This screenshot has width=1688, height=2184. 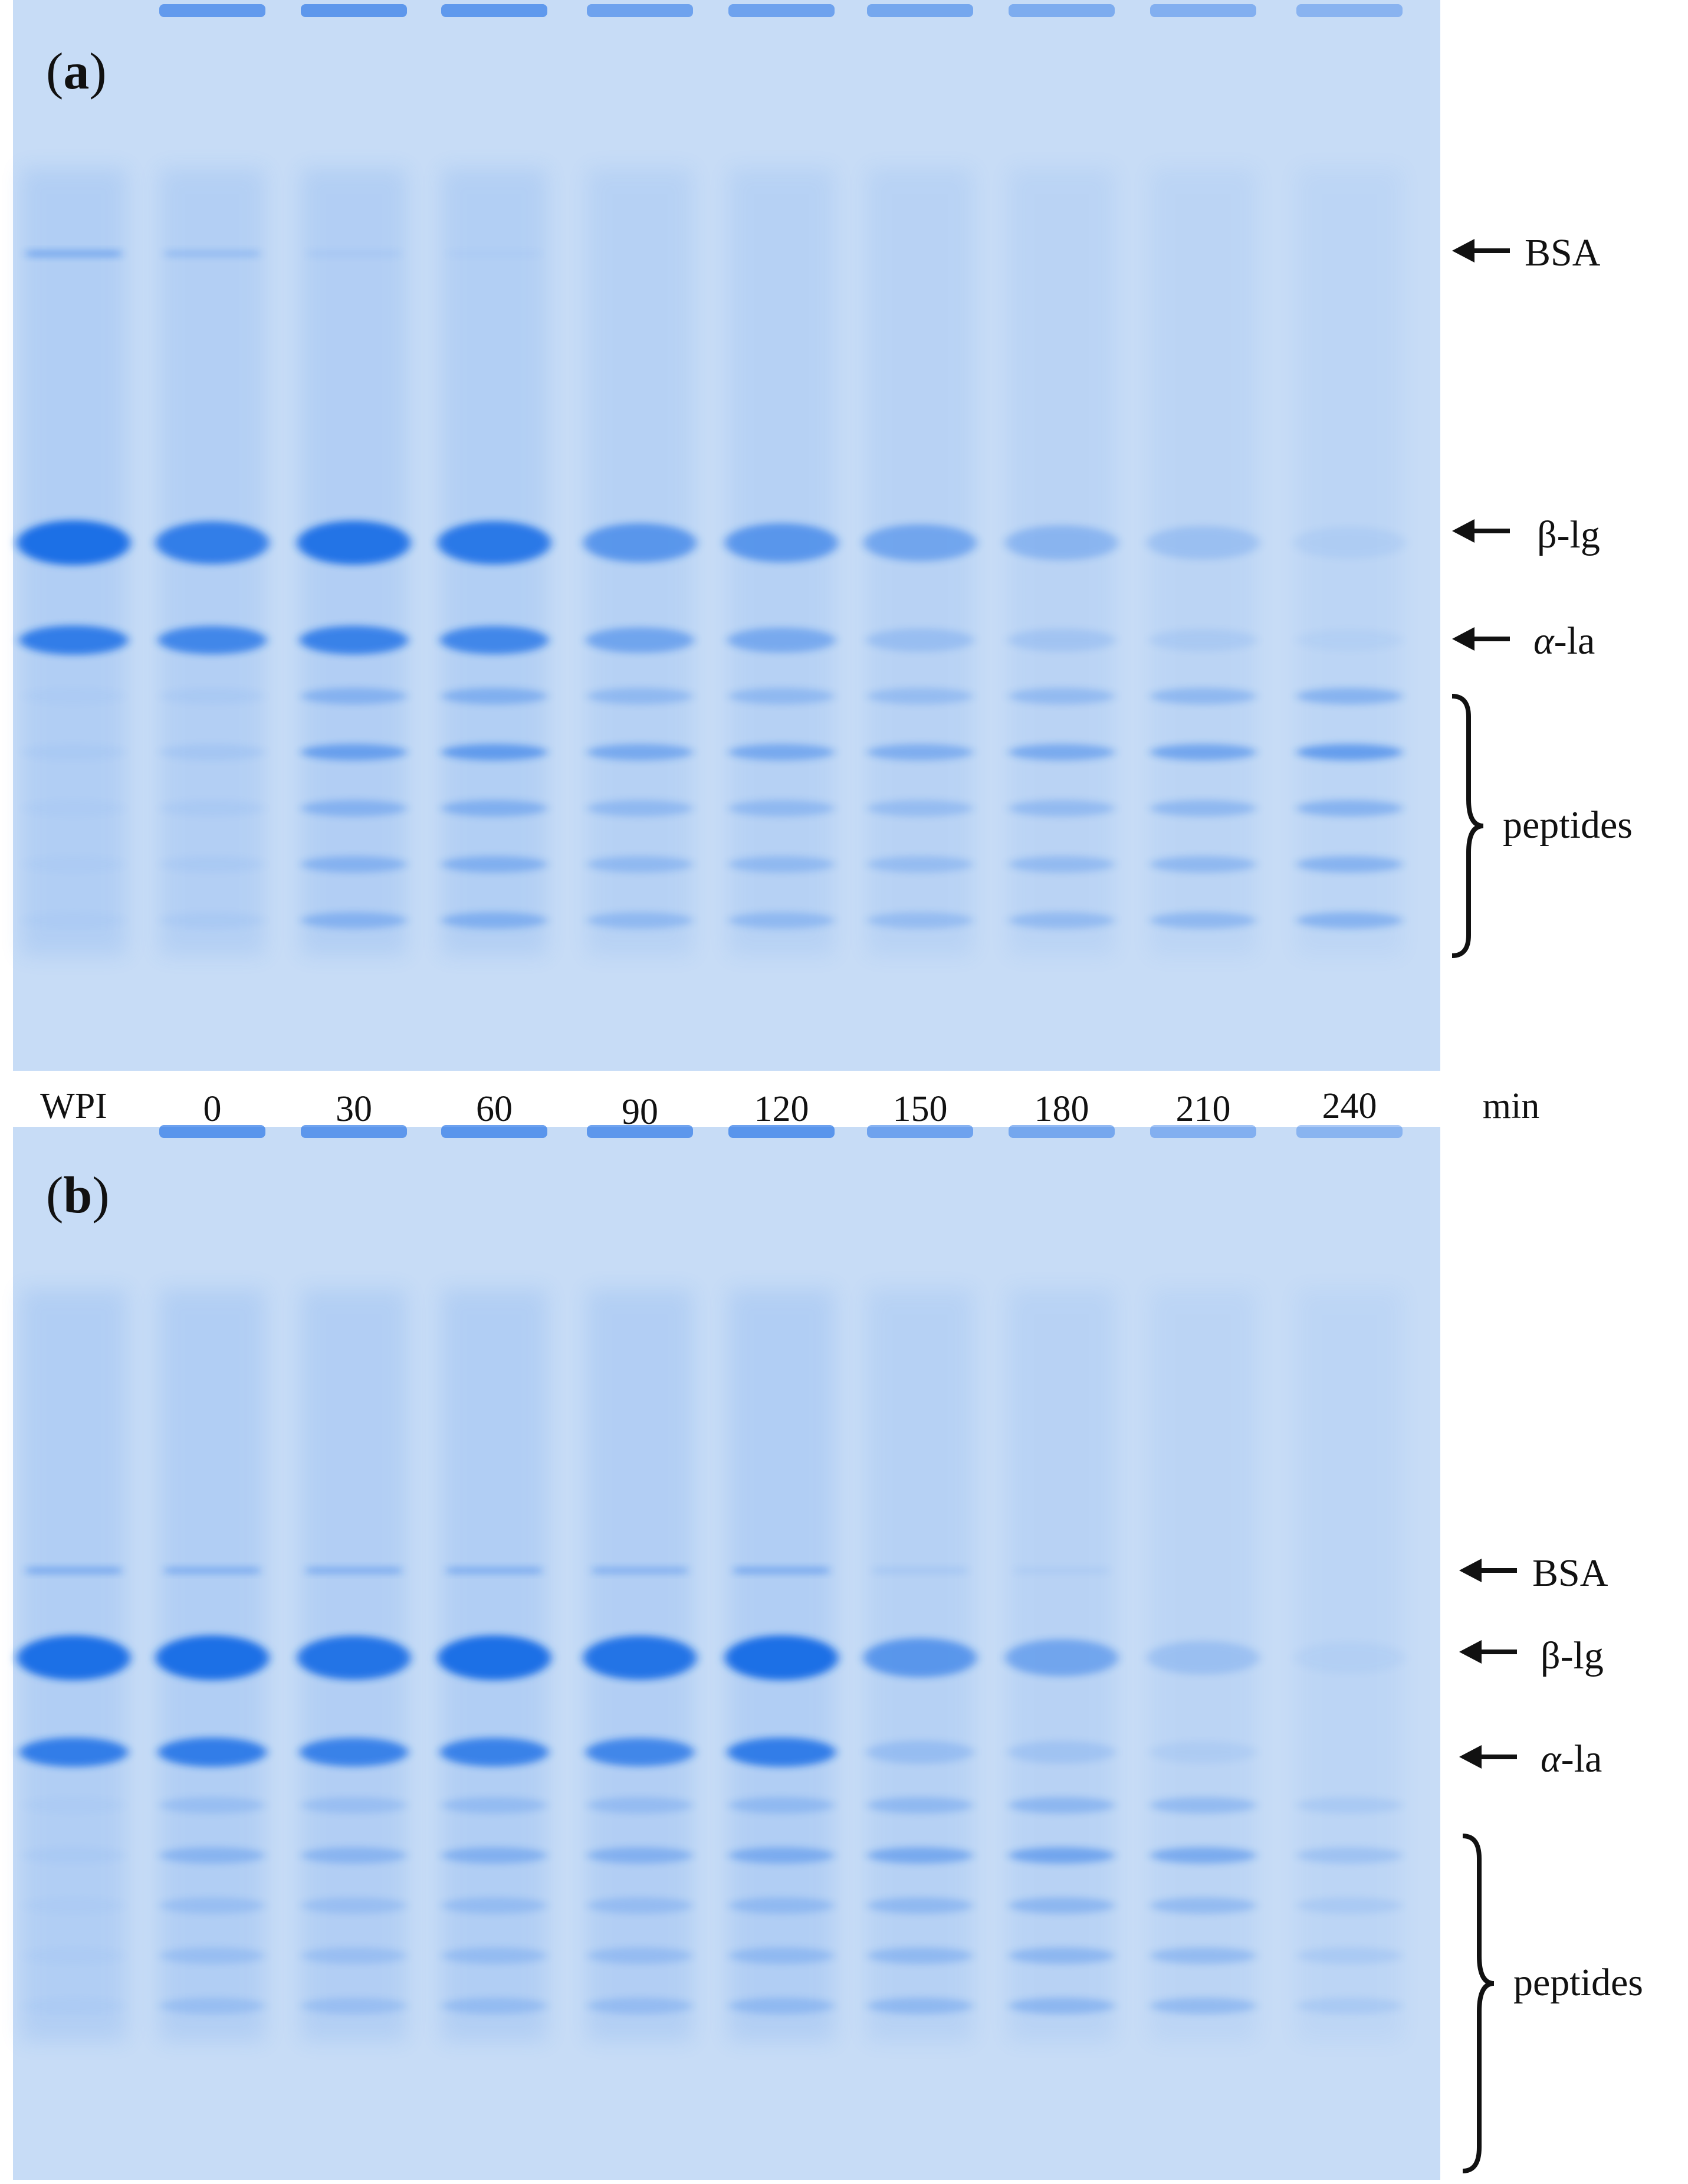 What do you see at coordinates (354, 1109) in the screenshot?
I see `lane-label: 30` at bounding box center [354, 1109].